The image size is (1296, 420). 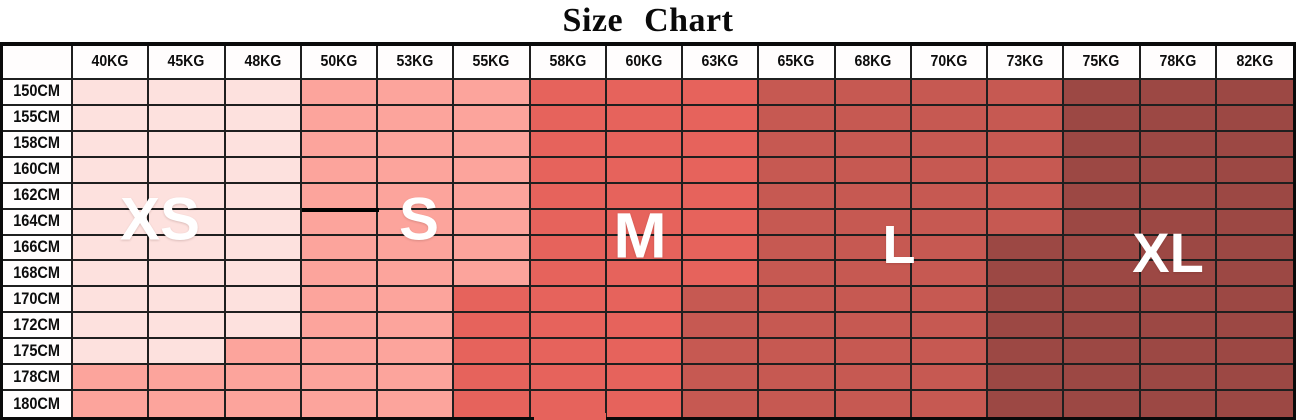 What do you see at coordinates (1178, 404) in the screenshot?
I see `size-cell-180cm-78kg` at bounding box center [1178, 404].